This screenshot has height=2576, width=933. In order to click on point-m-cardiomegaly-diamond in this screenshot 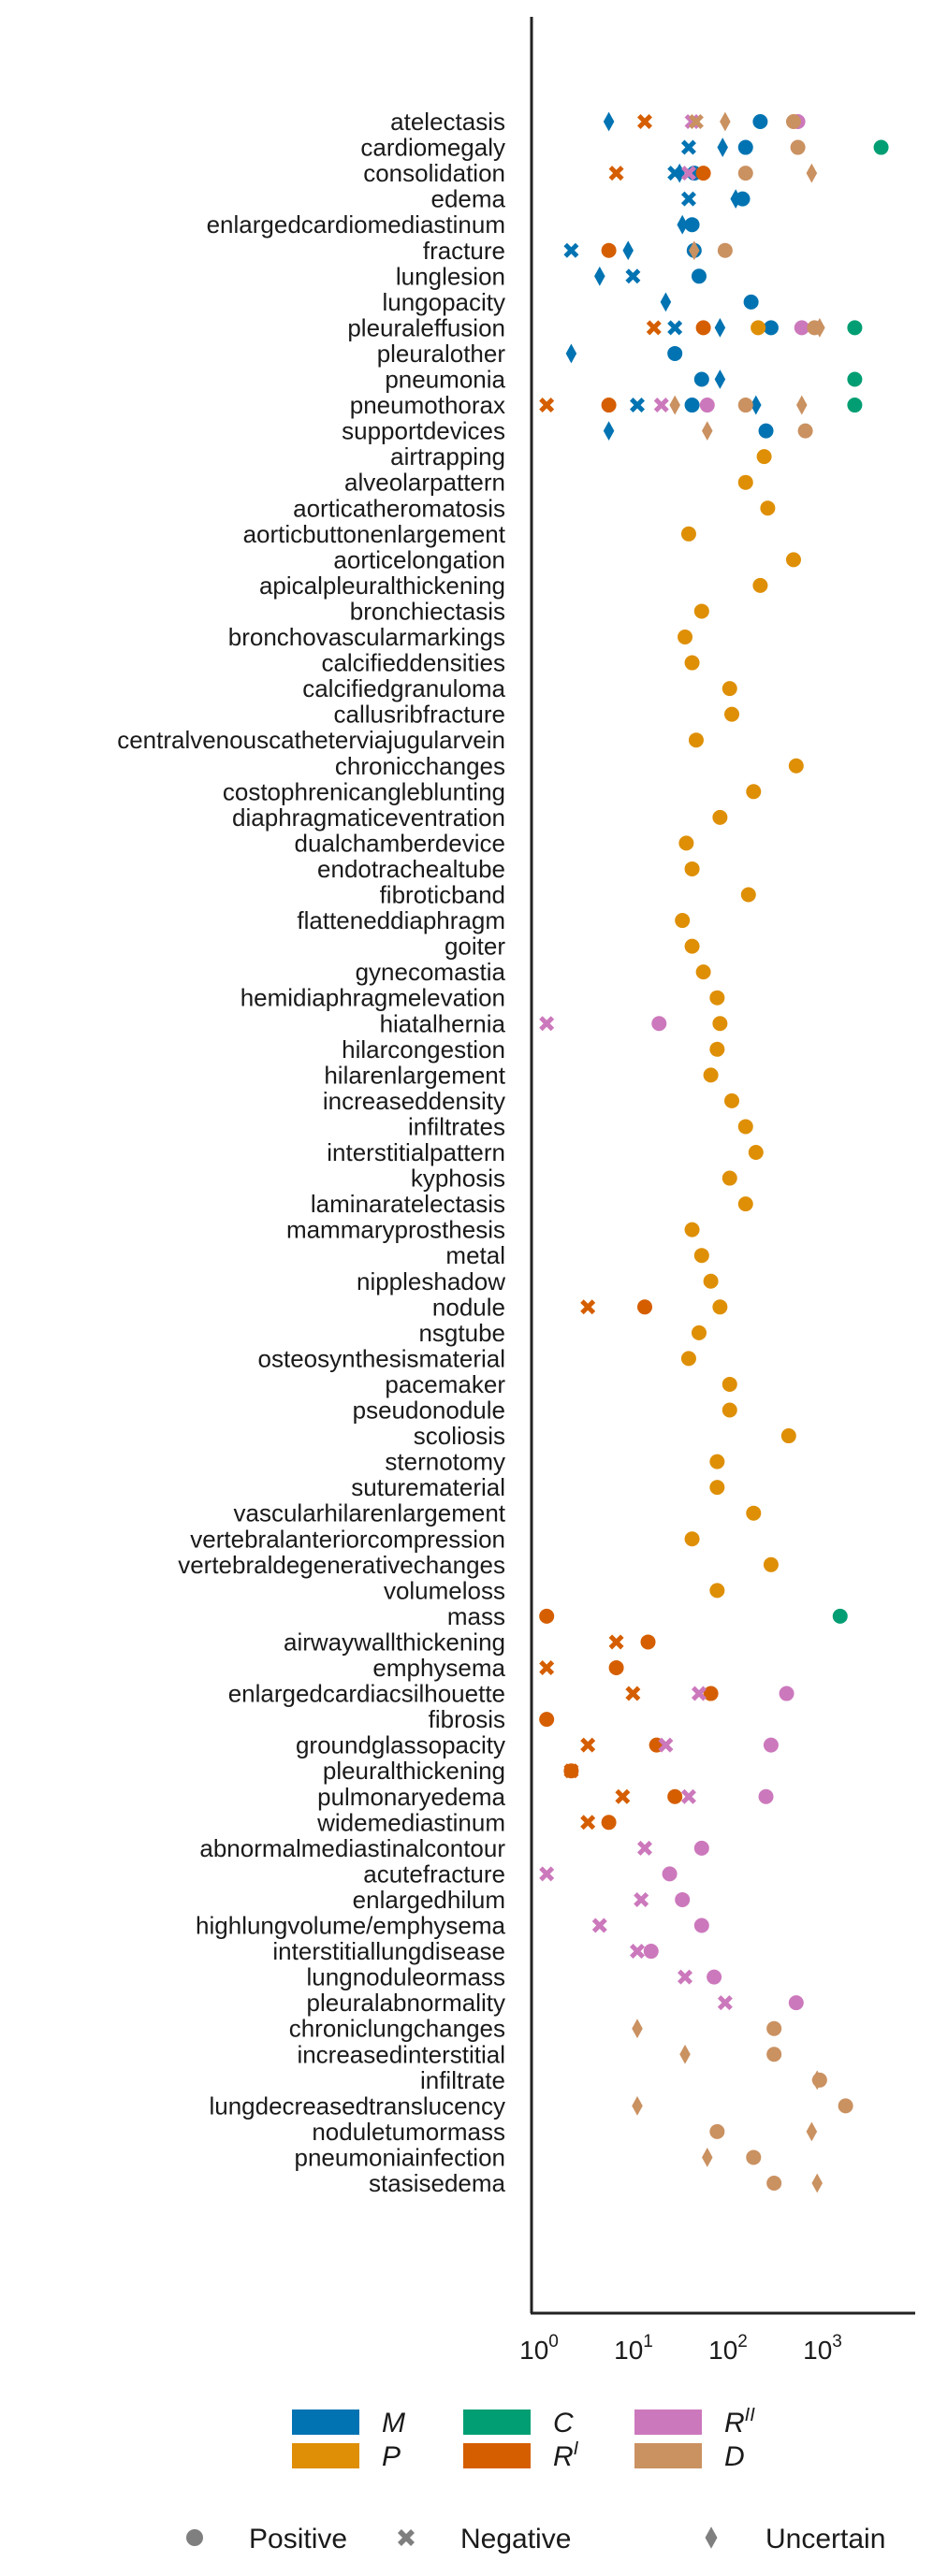, I will do `click(722, 147)`.